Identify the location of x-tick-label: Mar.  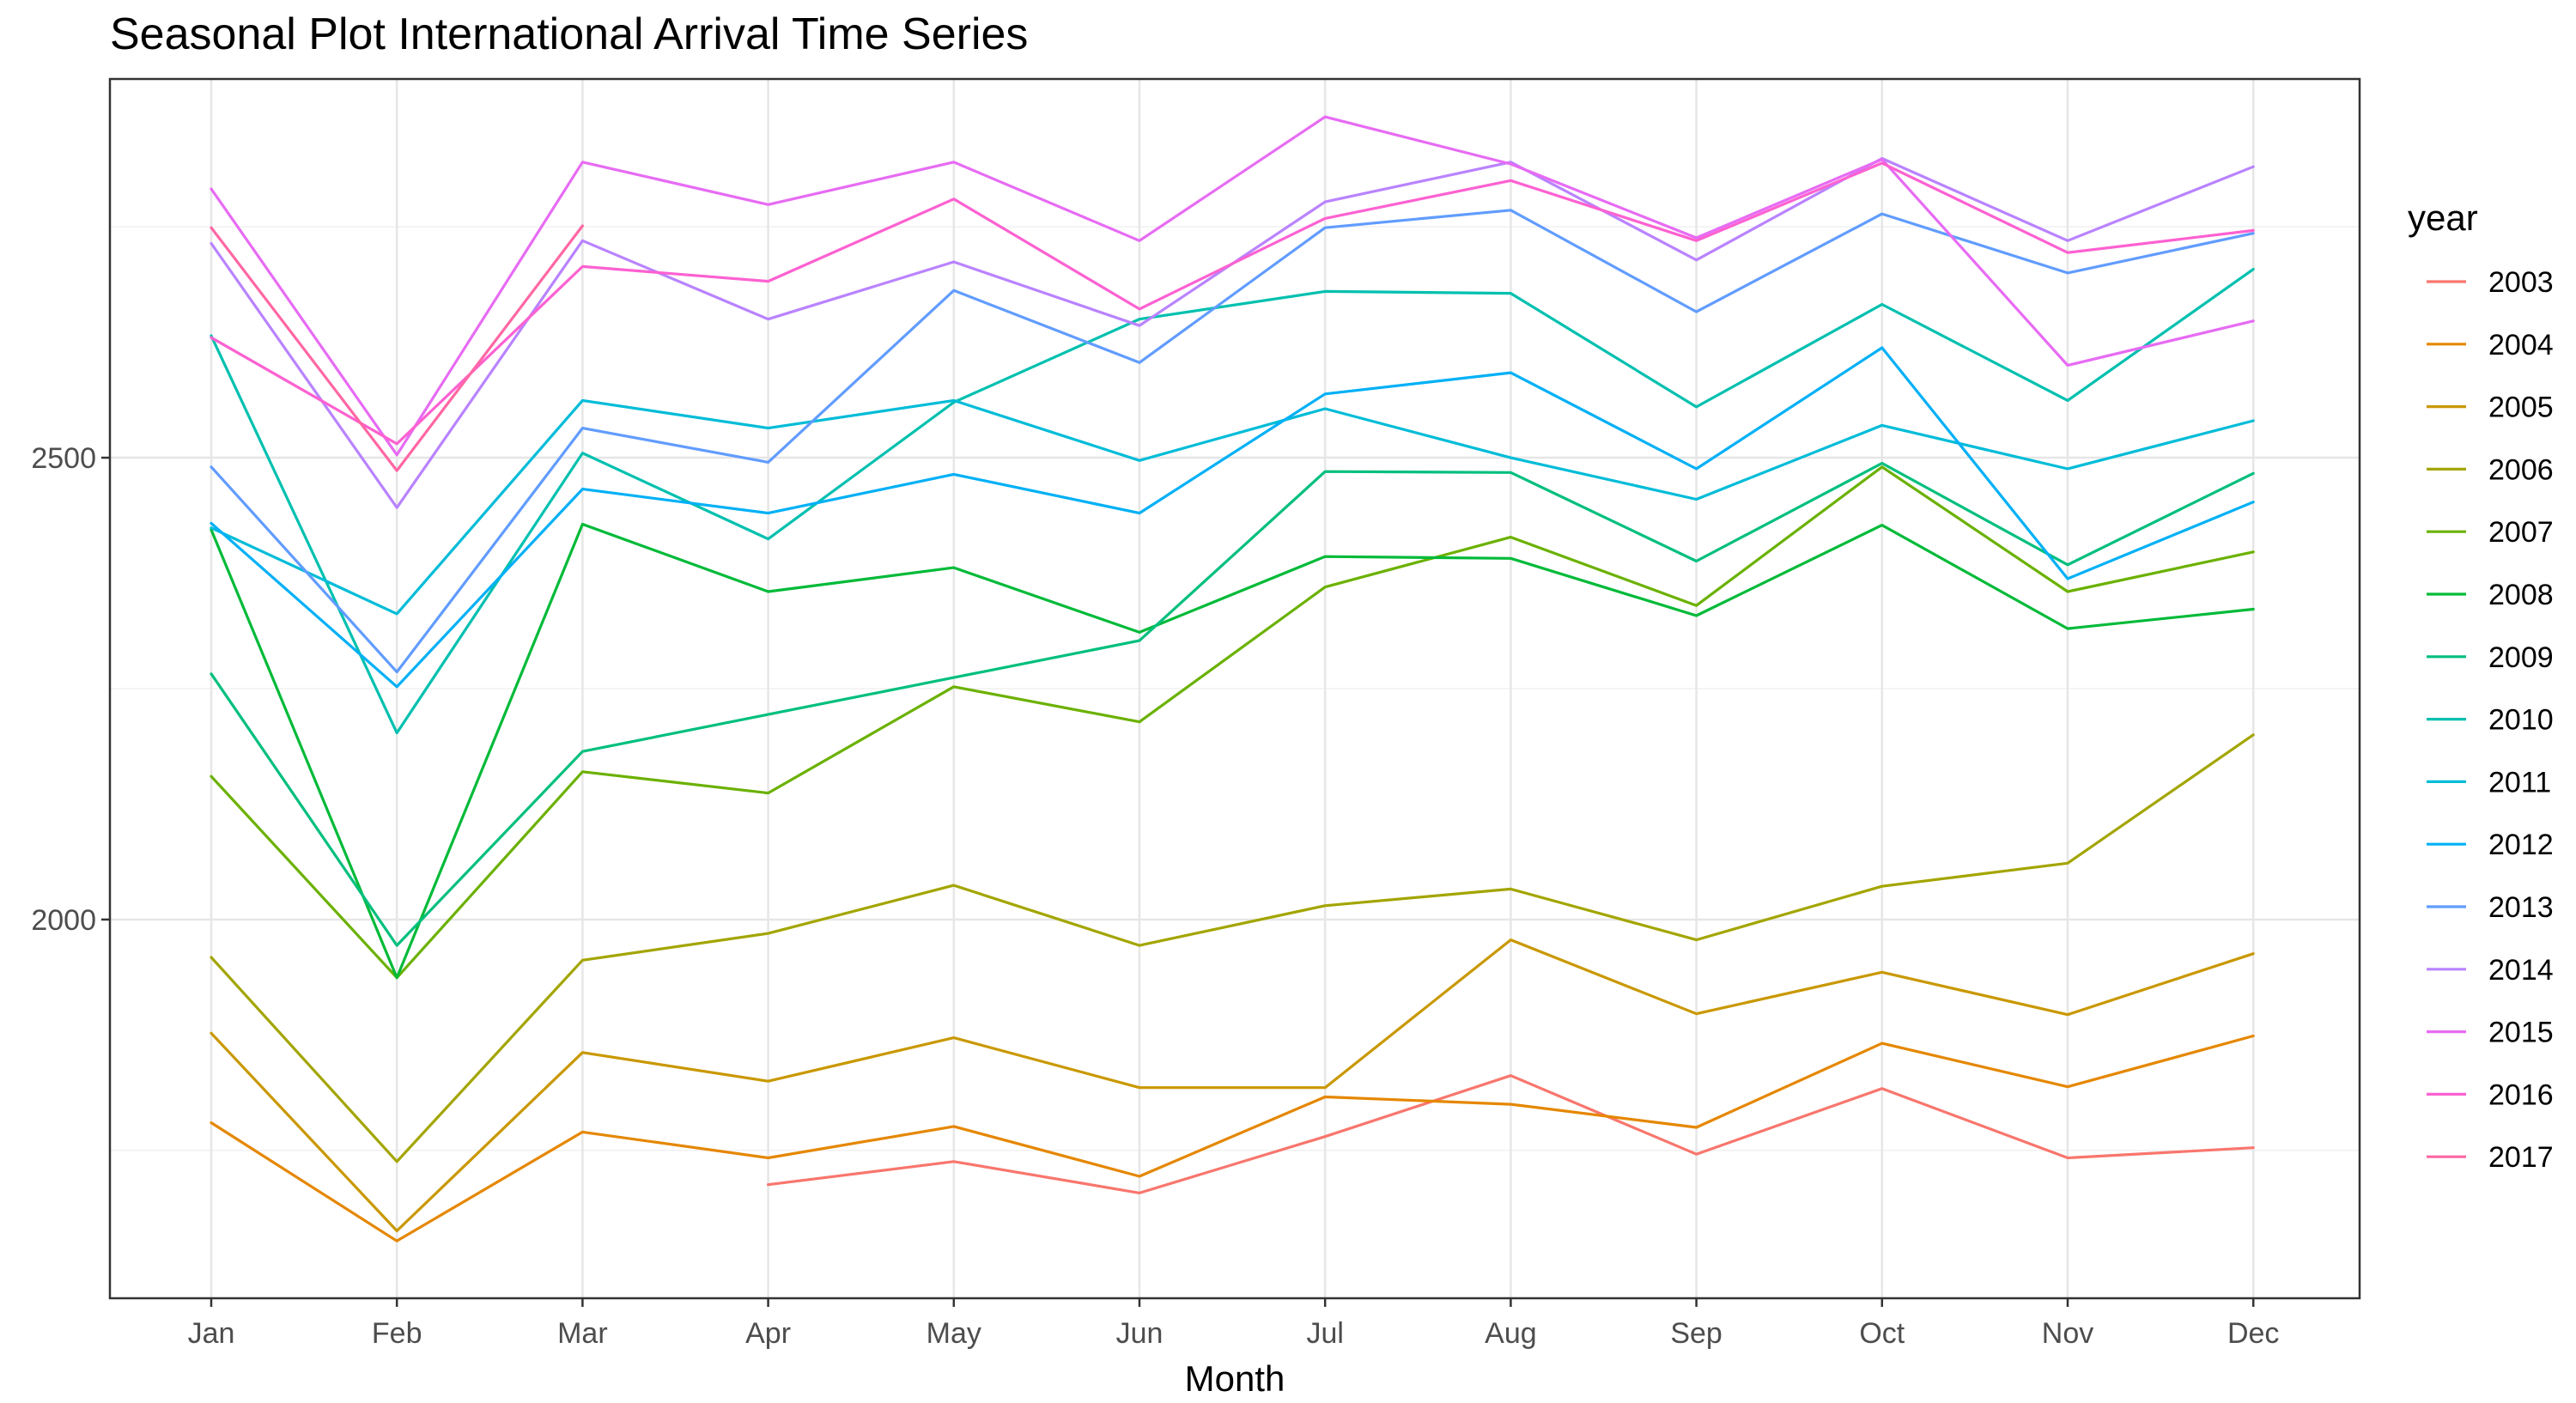
(583, 1333).